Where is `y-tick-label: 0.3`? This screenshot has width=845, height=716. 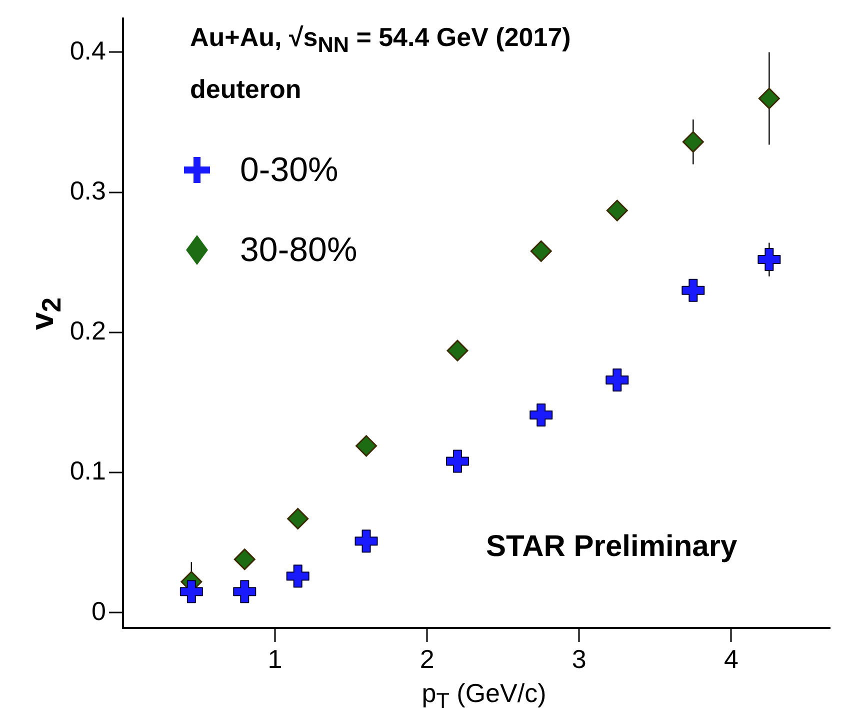
y-tick-label: 0.3 is located at coordinates (88, 190).